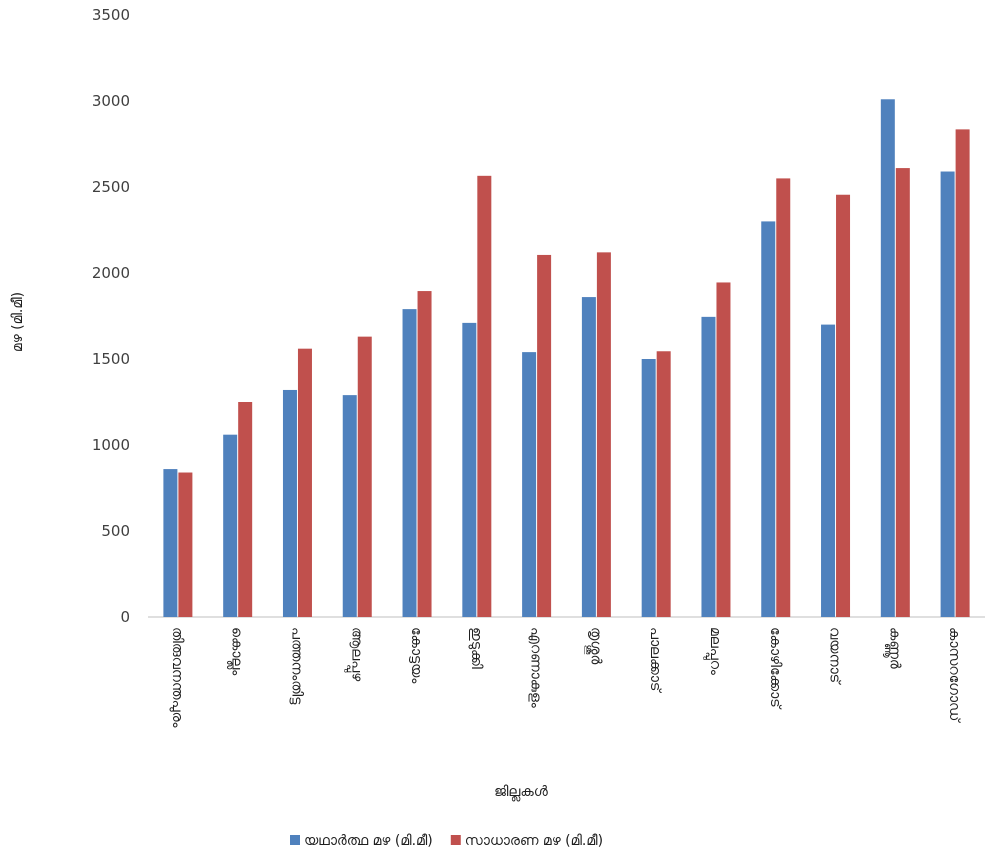 The image size is (985, 859). I want to click on y-tick-label: 500, so click(115, 531).